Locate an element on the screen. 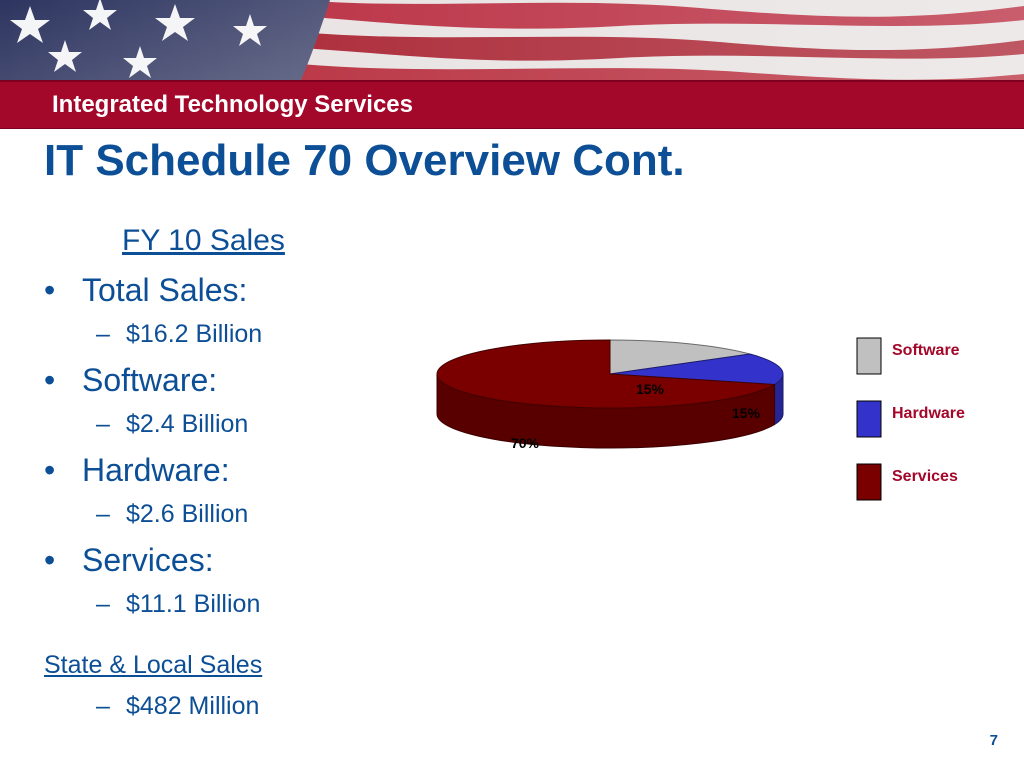 The height and width of the screenshot is (768, 1024). legend-label-hardware: Hardware is located at coordinates (928, 413).